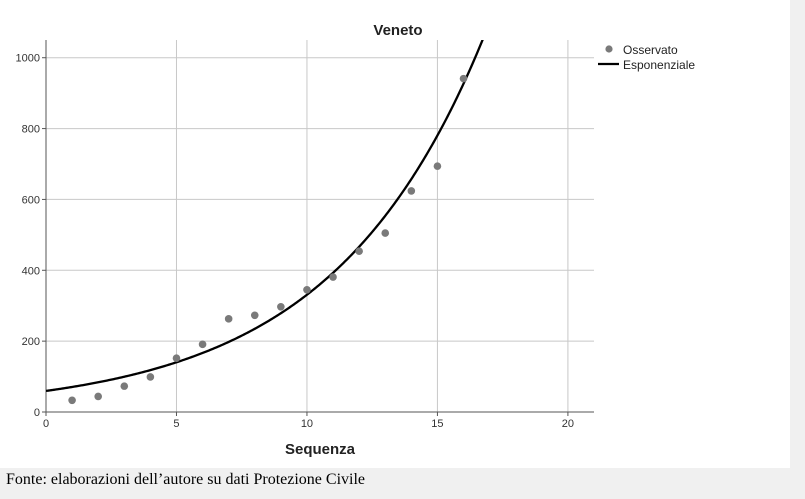 The width and height of the screenshot is (805, 499). Describe the element at coordinates (650, 50) in the screenshot. I see `legend-label-osservato: Osservato` at that location.